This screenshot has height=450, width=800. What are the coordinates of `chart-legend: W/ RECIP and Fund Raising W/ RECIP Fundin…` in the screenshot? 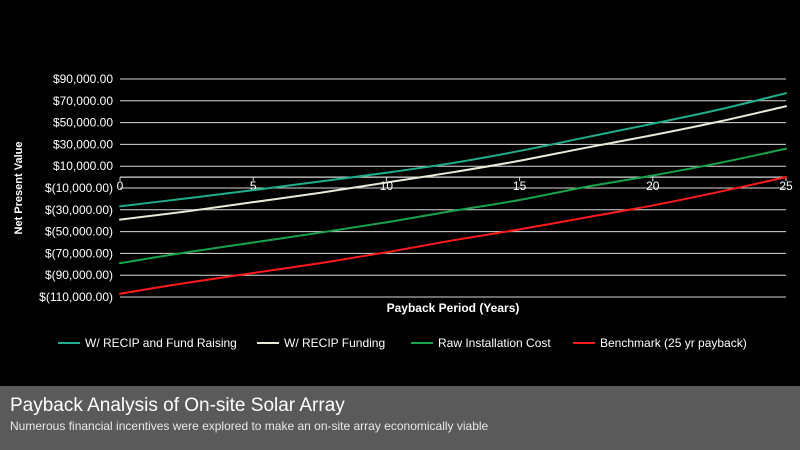 It's located at (400, 345).